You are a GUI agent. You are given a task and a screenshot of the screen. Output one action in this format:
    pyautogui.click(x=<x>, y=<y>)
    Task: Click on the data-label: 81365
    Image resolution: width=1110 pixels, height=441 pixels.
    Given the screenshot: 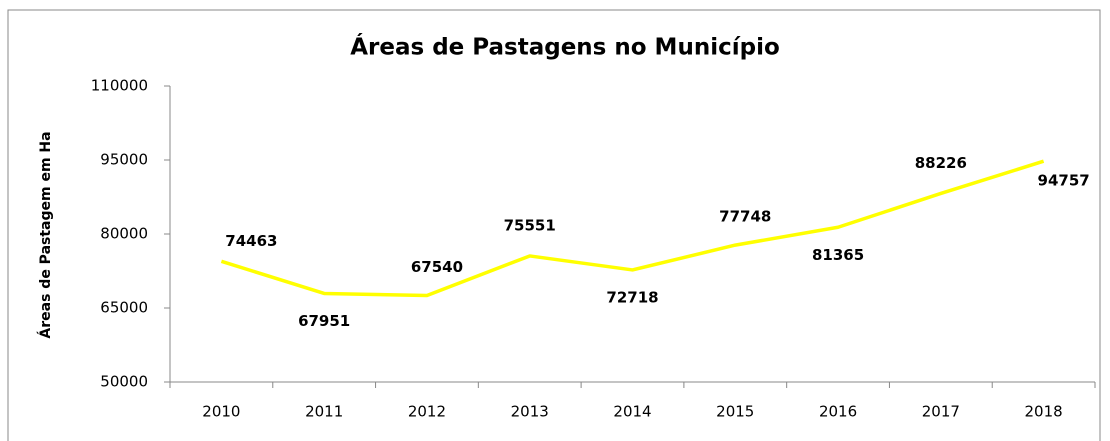 What is the action you would take?
    pyautogui.click(x=838, y=255)
    